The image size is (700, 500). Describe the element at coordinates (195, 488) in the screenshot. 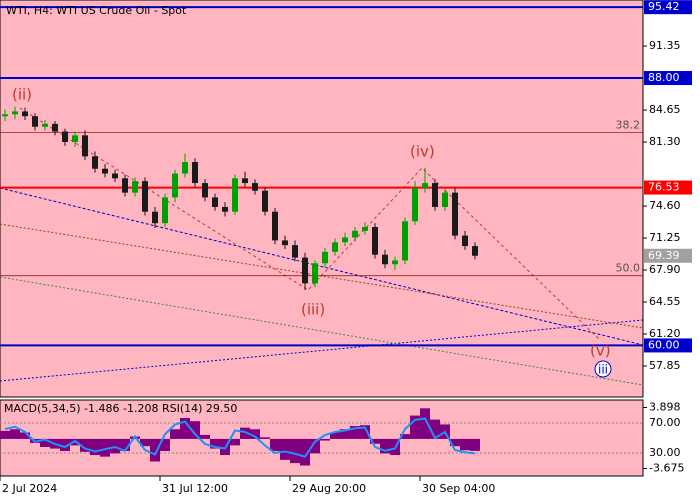

I see `x-tick-label: 31 Jul 12:00` at that location.